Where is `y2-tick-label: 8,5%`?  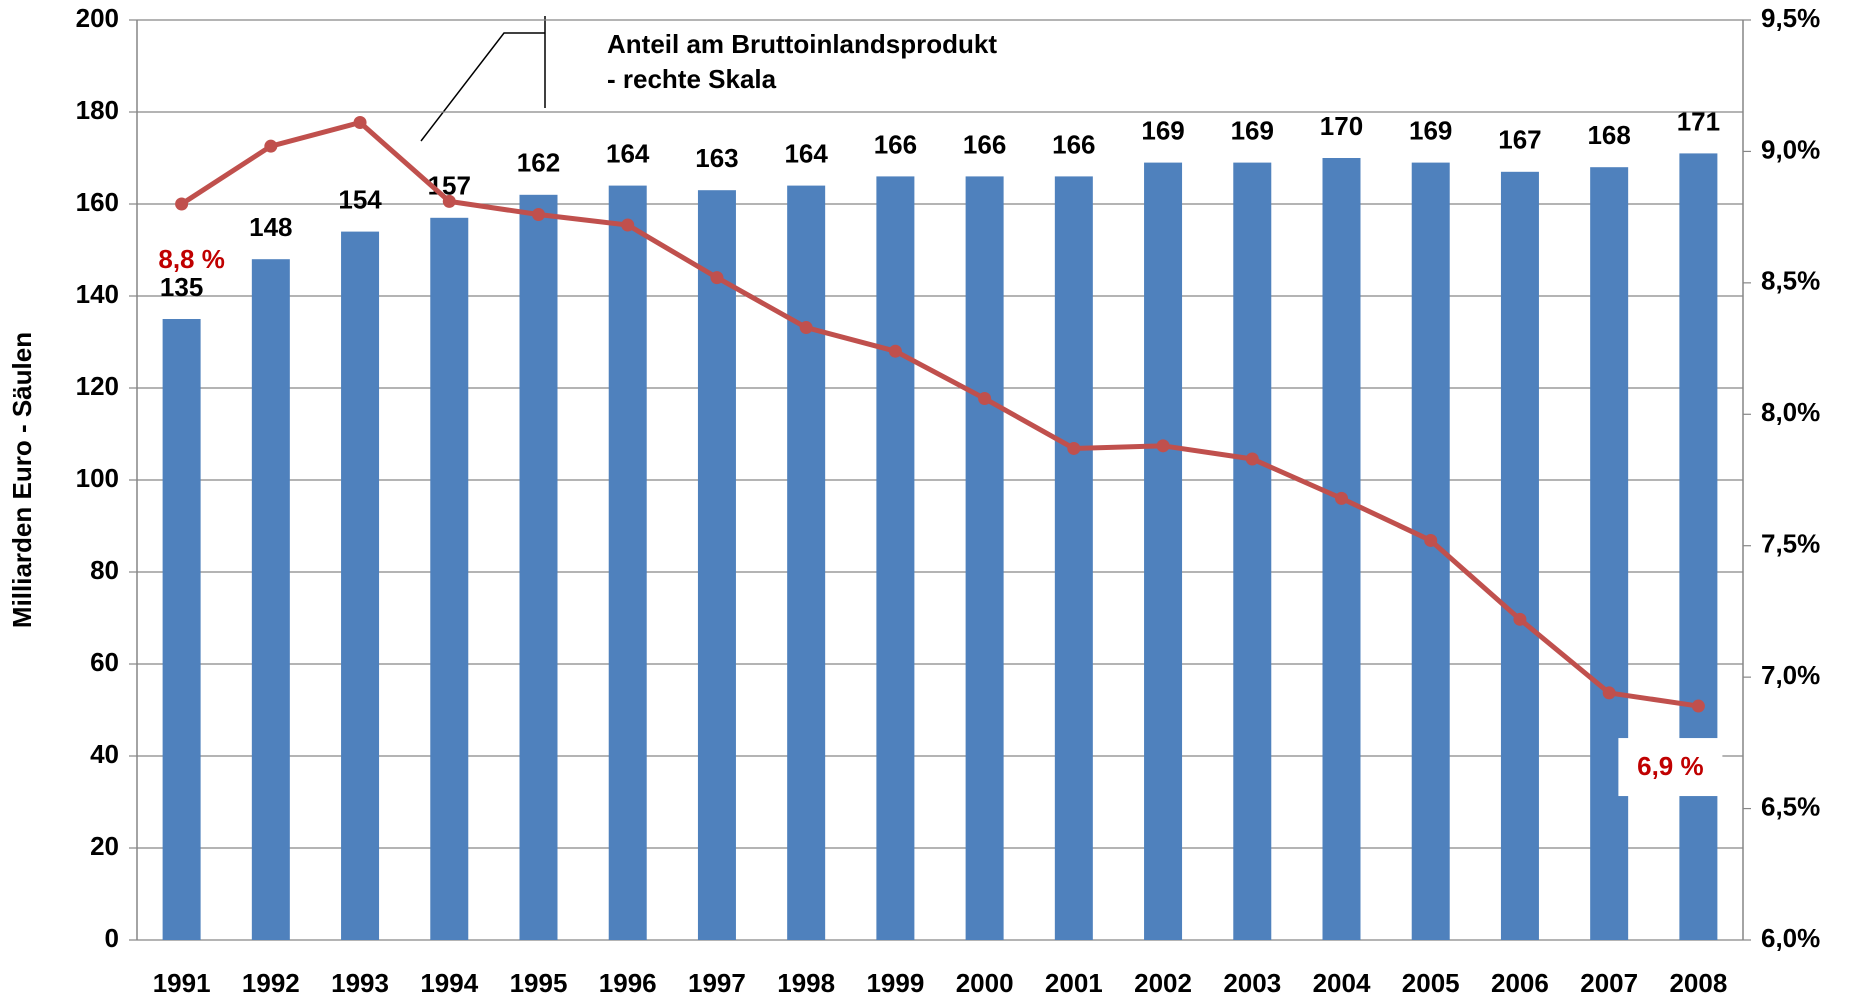
y2-tick-label: 8,5% is located at coordinates (1790, 281).